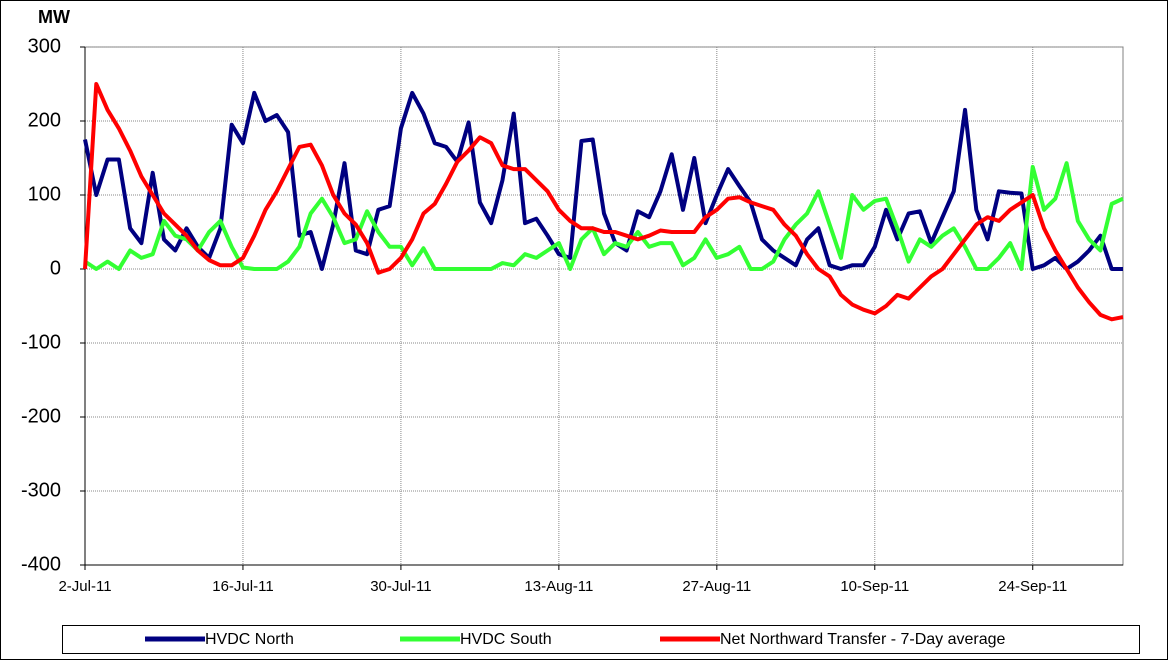  Describe the element at coordinates (242, 586) in the screenshot. I see `x-tick-label: 16-Jul-11` at that location.